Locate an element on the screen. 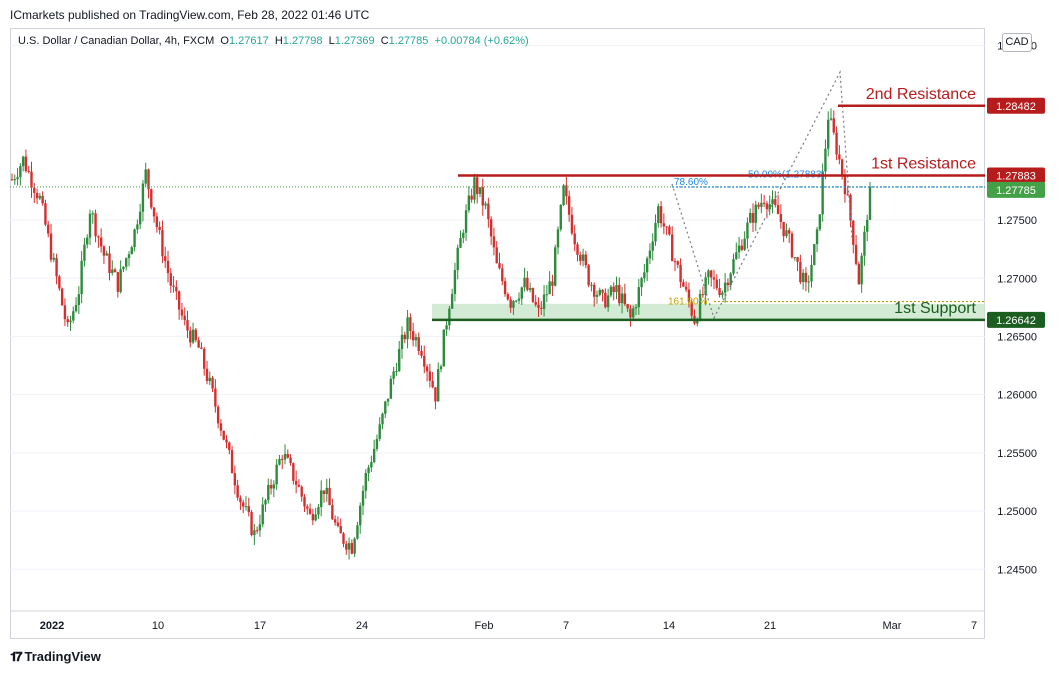 Image resolution: width=1059 pixels, height=674 pixels. level-1st-resistance-label: 1st Resistance is located at coordinates (923, 163).